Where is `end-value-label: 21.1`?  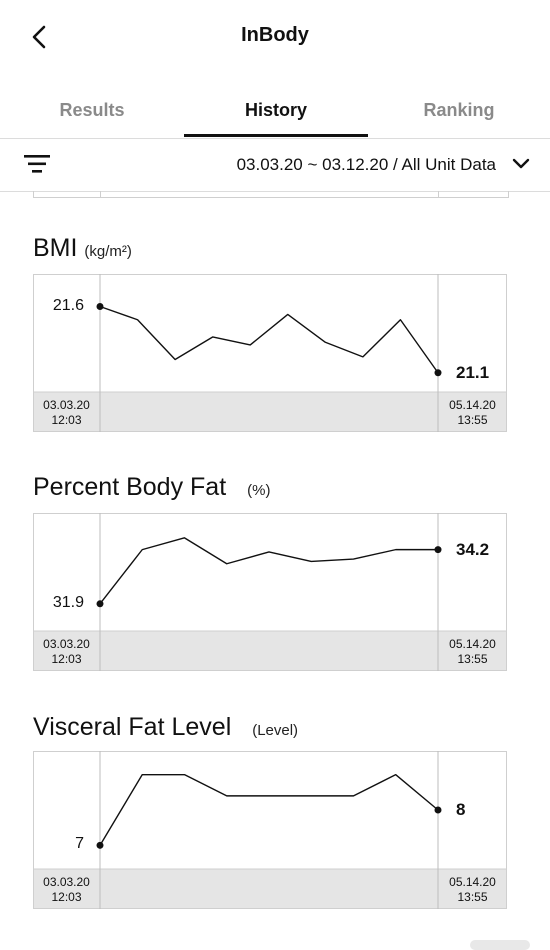
end-value-label: 21.1 is located at coordinates (473, 372).